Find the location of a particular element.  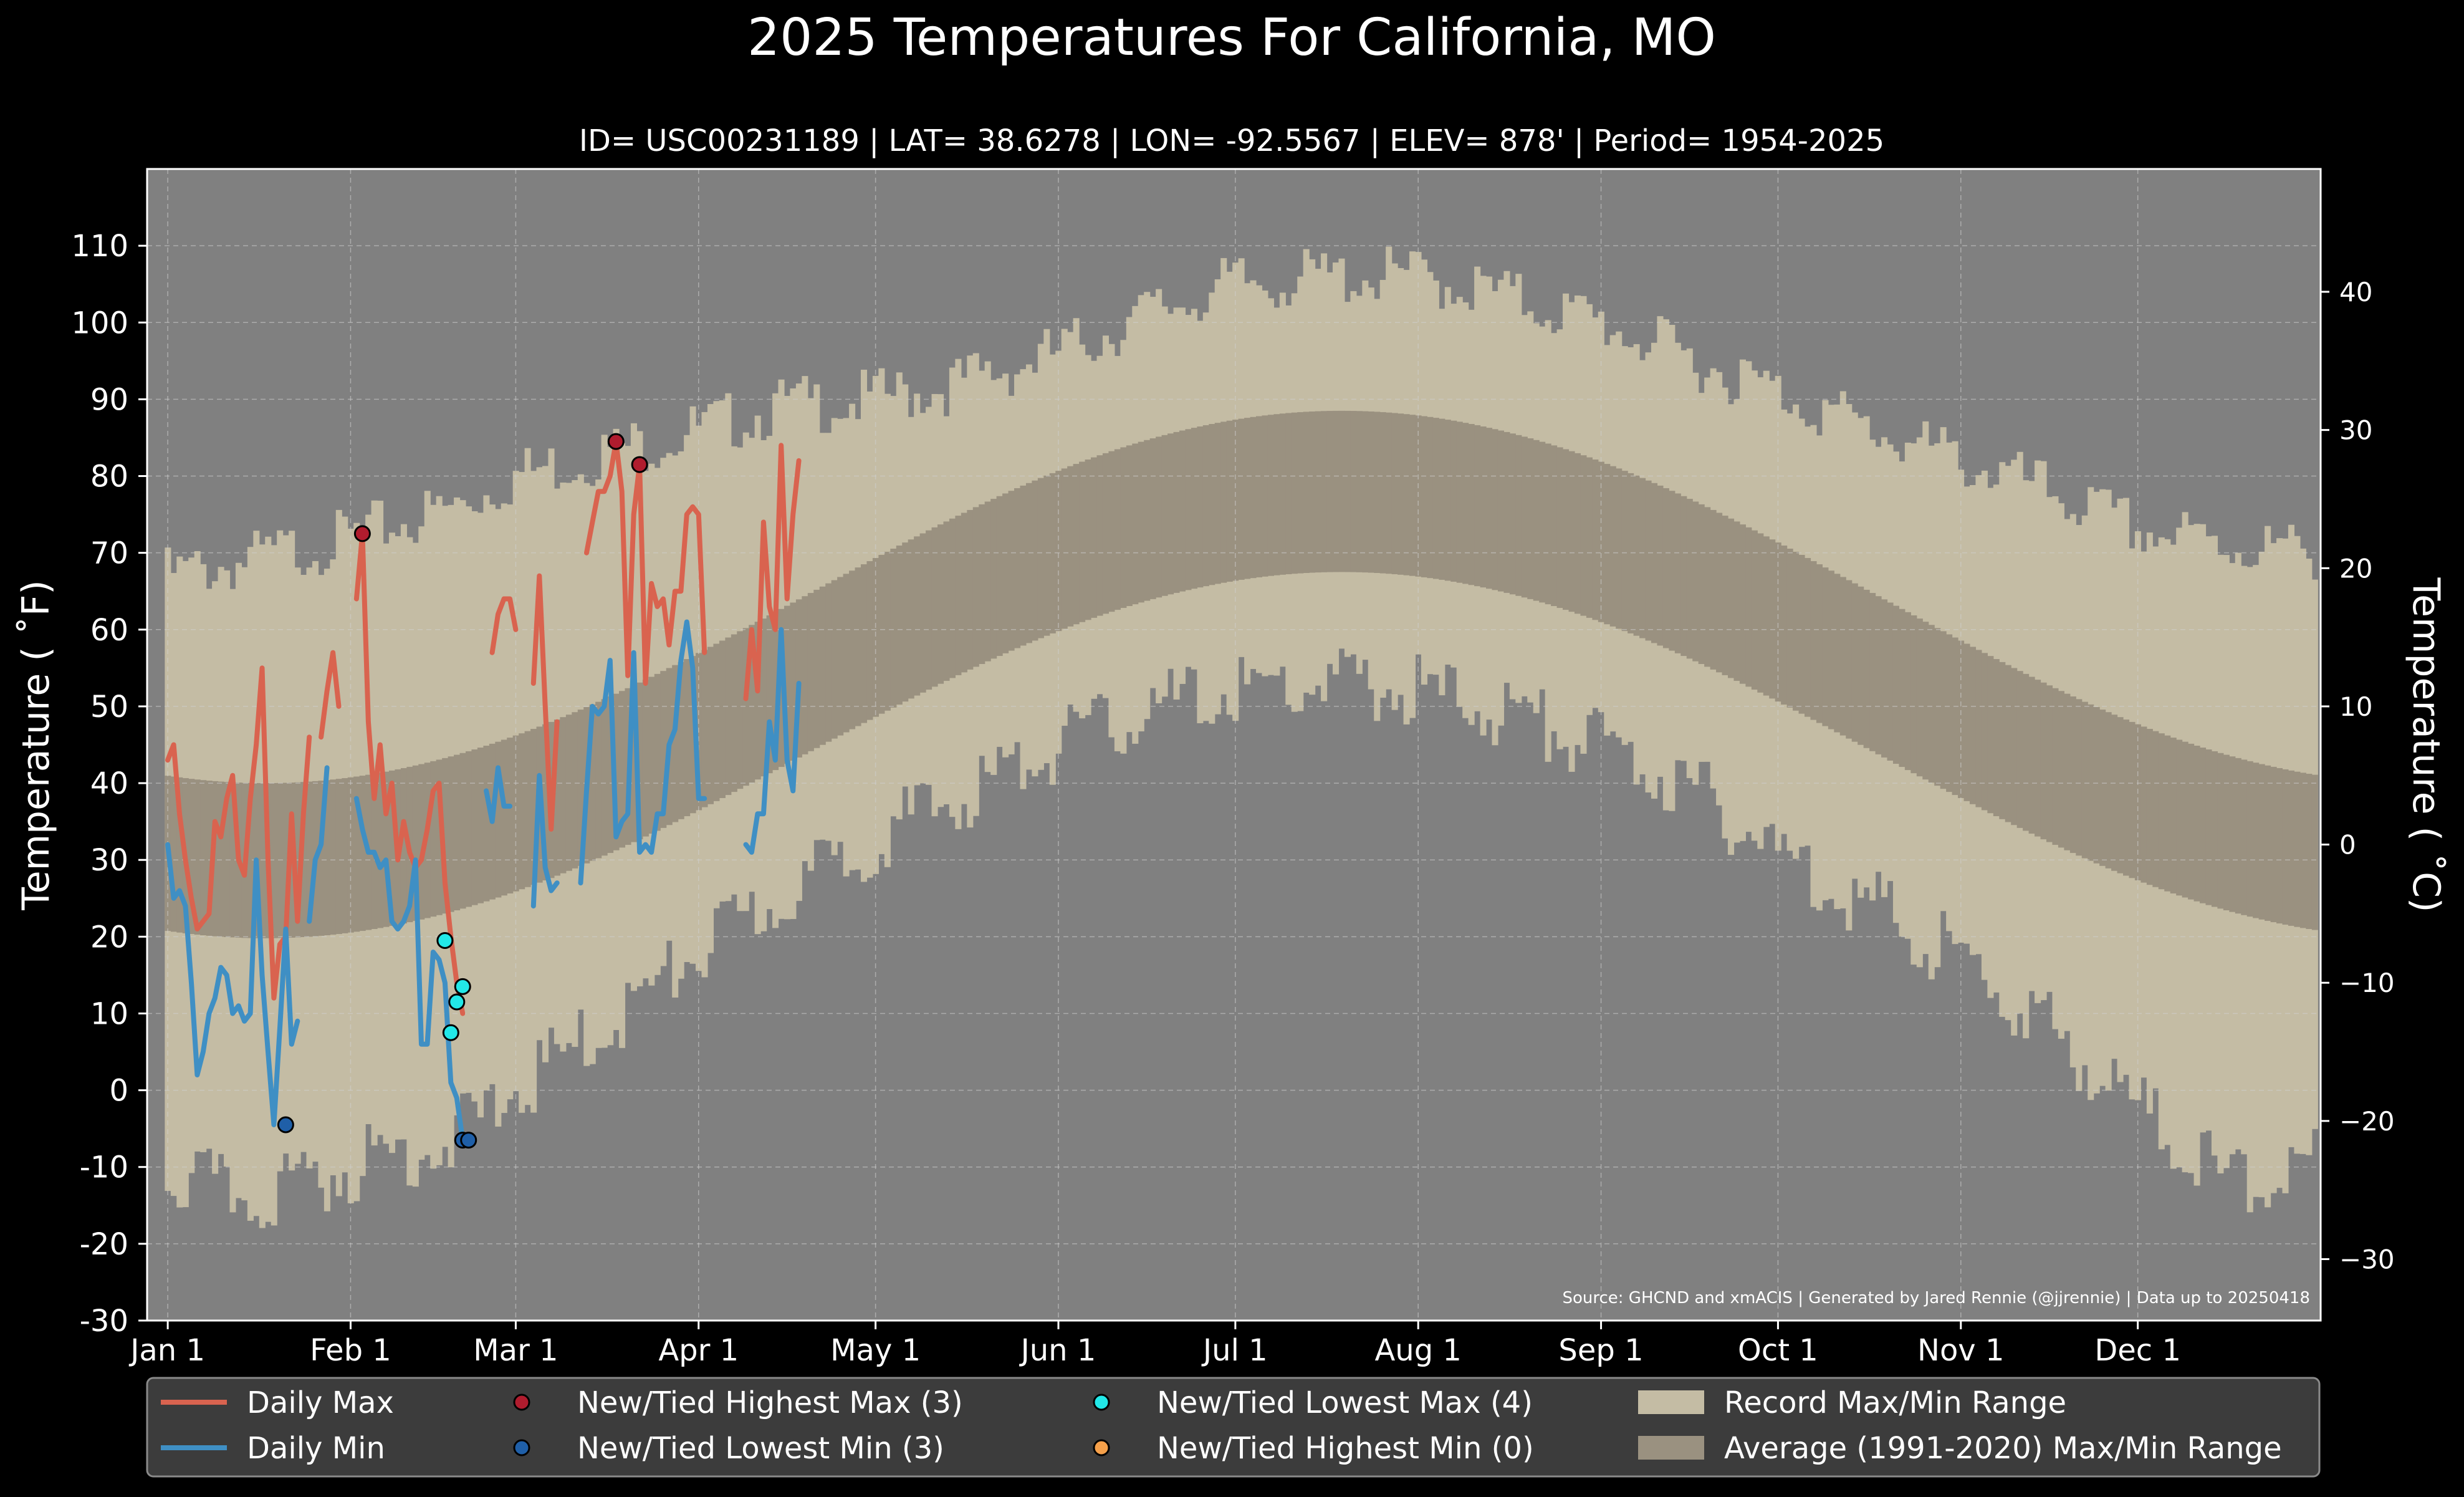

legend-swatch-box is located at coordinates (1671, 1448).